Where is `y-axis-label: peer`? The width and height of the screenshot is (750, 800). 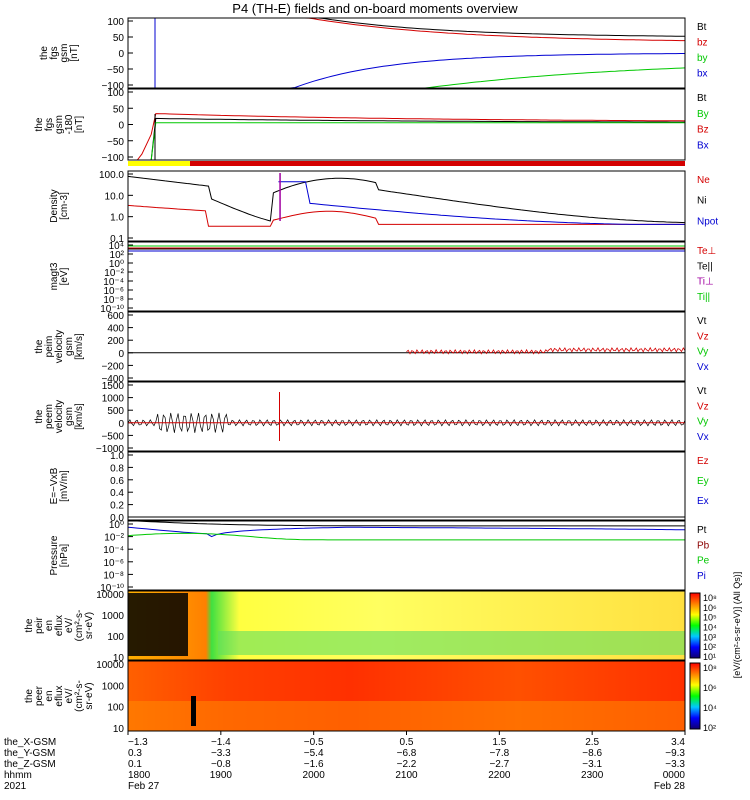 y-axis-label: peer is located at coordinates (39, 695).